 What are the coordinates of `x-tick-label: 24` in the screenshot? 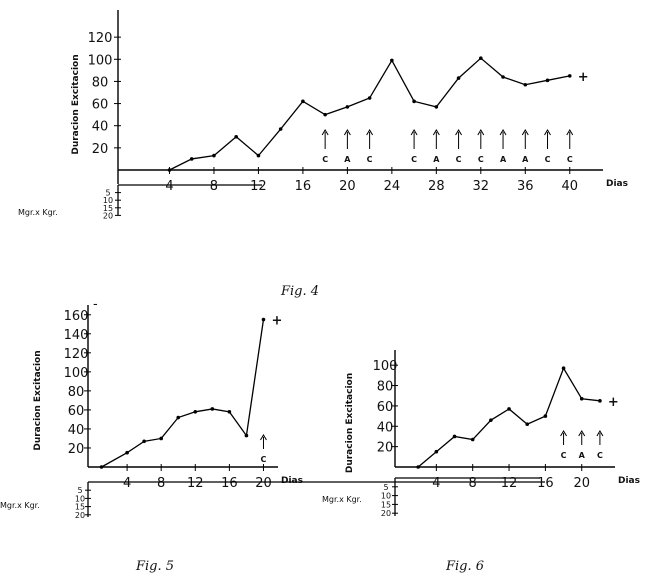 It's located at (392, 186).